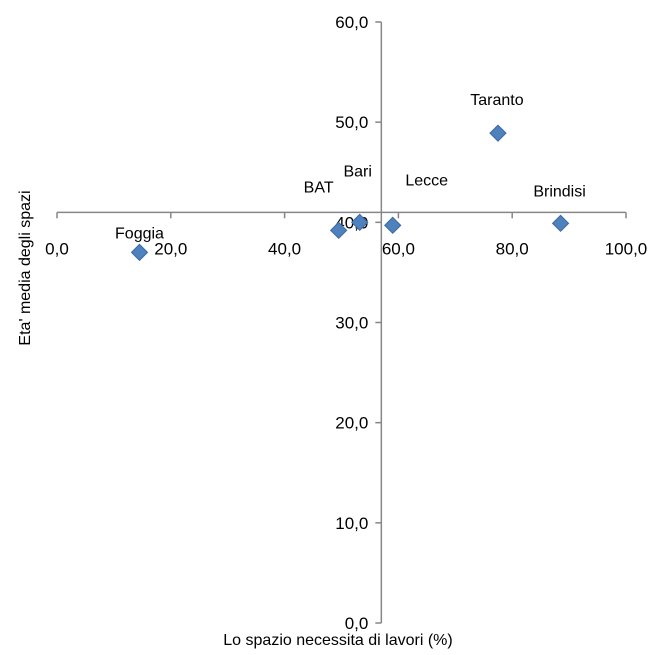  Describe the element at coordinates (351, 523) in the screenshot. I see `y-tick-label: 10,0` at that location.